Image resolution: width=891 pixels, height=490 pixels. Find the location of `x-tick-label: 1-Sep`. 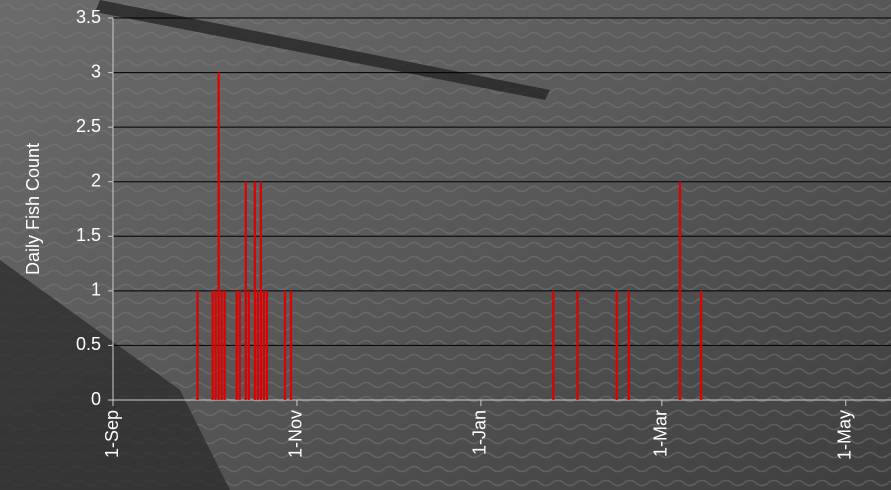

x-tick-label: 1-Sep is located at coordinates (112, 434).